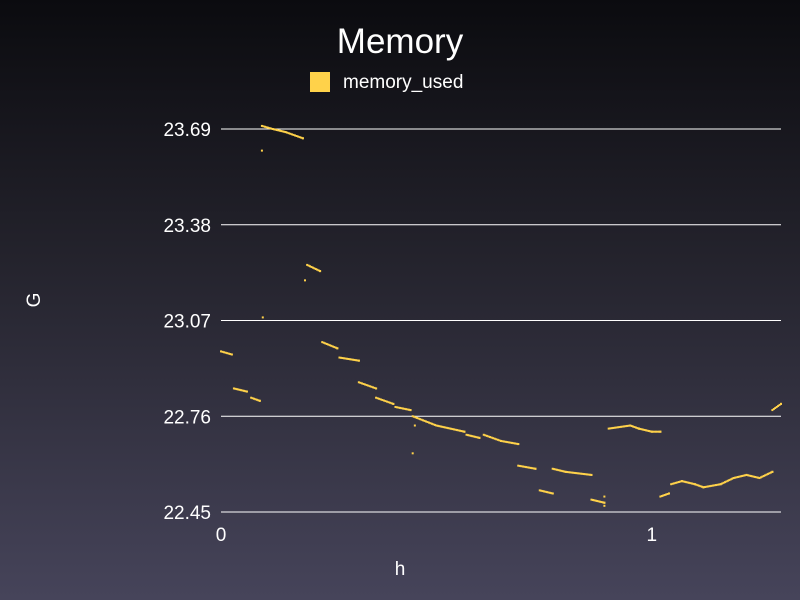  What do you see at coordinates (34, 300) in the screenshot?
I see `y-axis-label: G` at bounding box center [34, 300].